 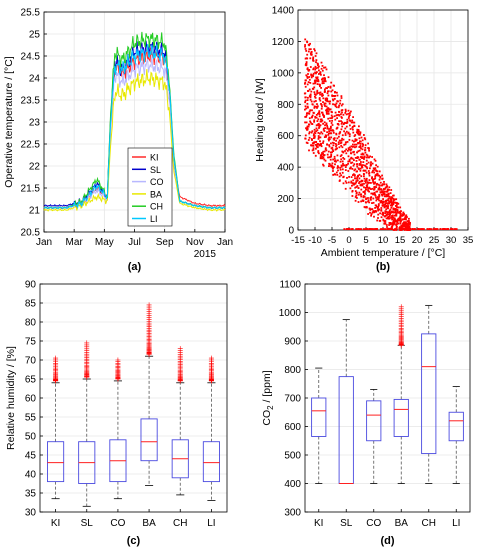 What do you see at coordinates (292, 370) in the screenshot?
I see `y-tick-label: 800` at bounding box center [292, 370].